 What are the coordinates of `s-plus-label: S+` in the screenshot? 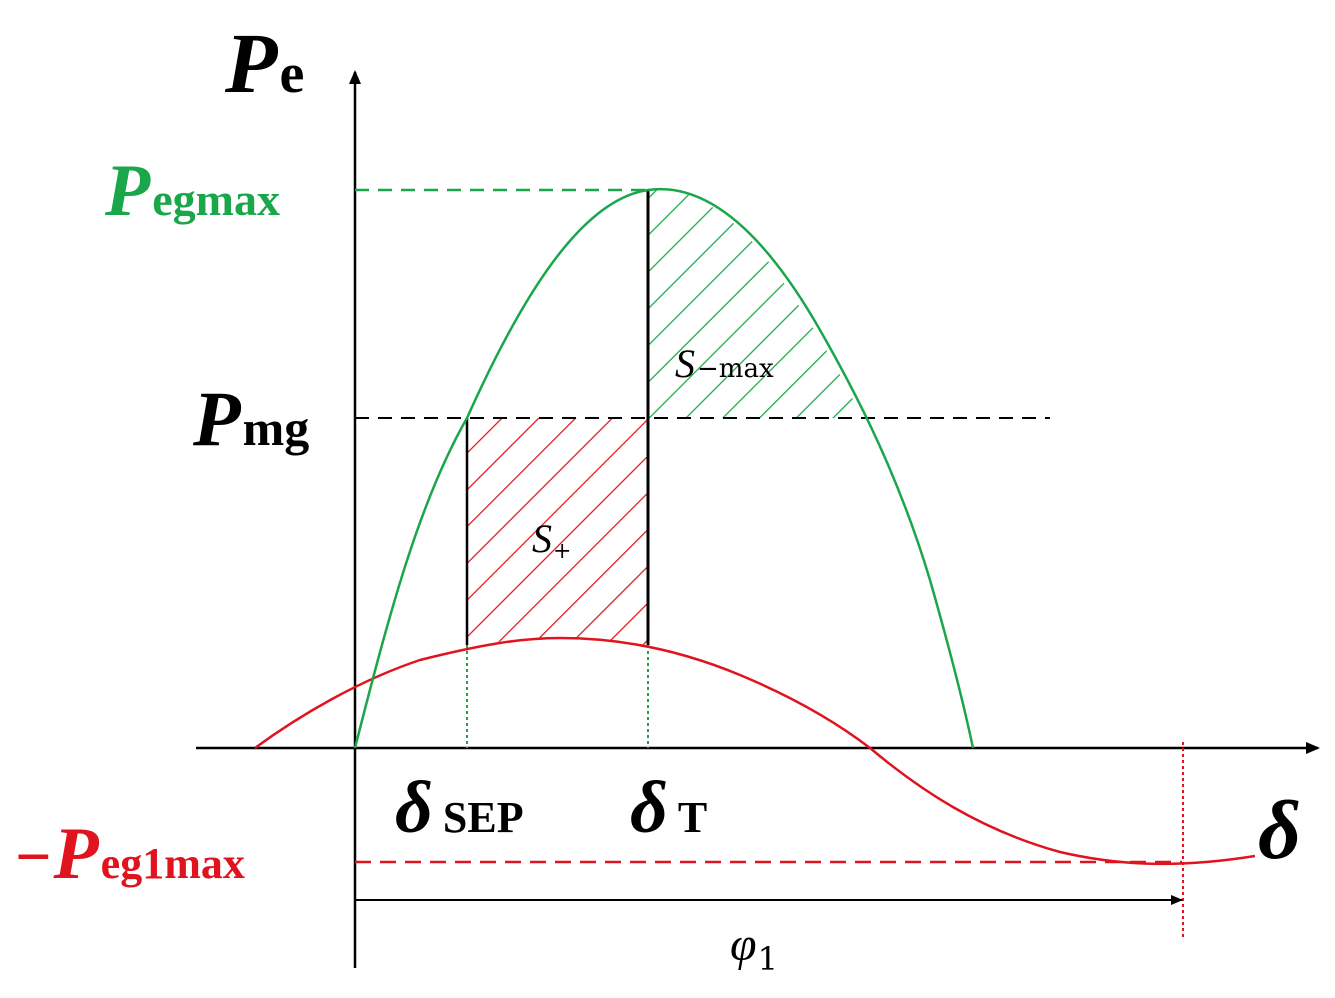 It's located at (551, 540).